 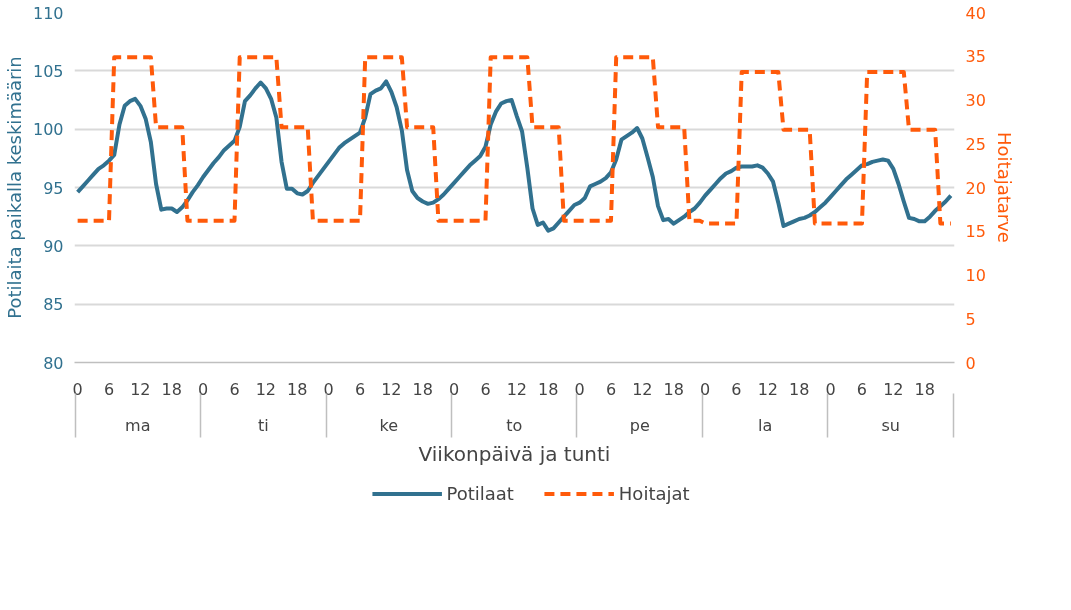 I want to click on y2-tick-label: 15, so click(x=975, y=232).